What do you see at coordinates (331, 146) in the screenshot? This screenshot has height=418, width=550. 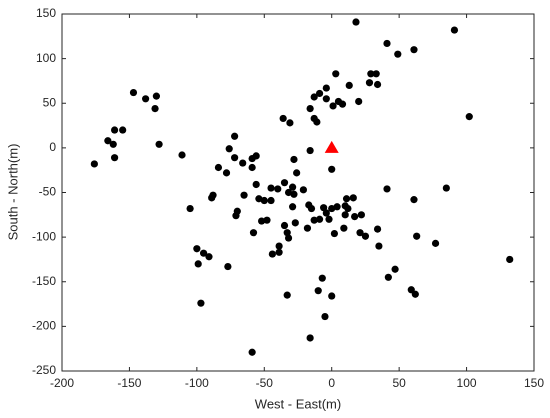 I see `triangle-marker` at bounding box center [331, 146].